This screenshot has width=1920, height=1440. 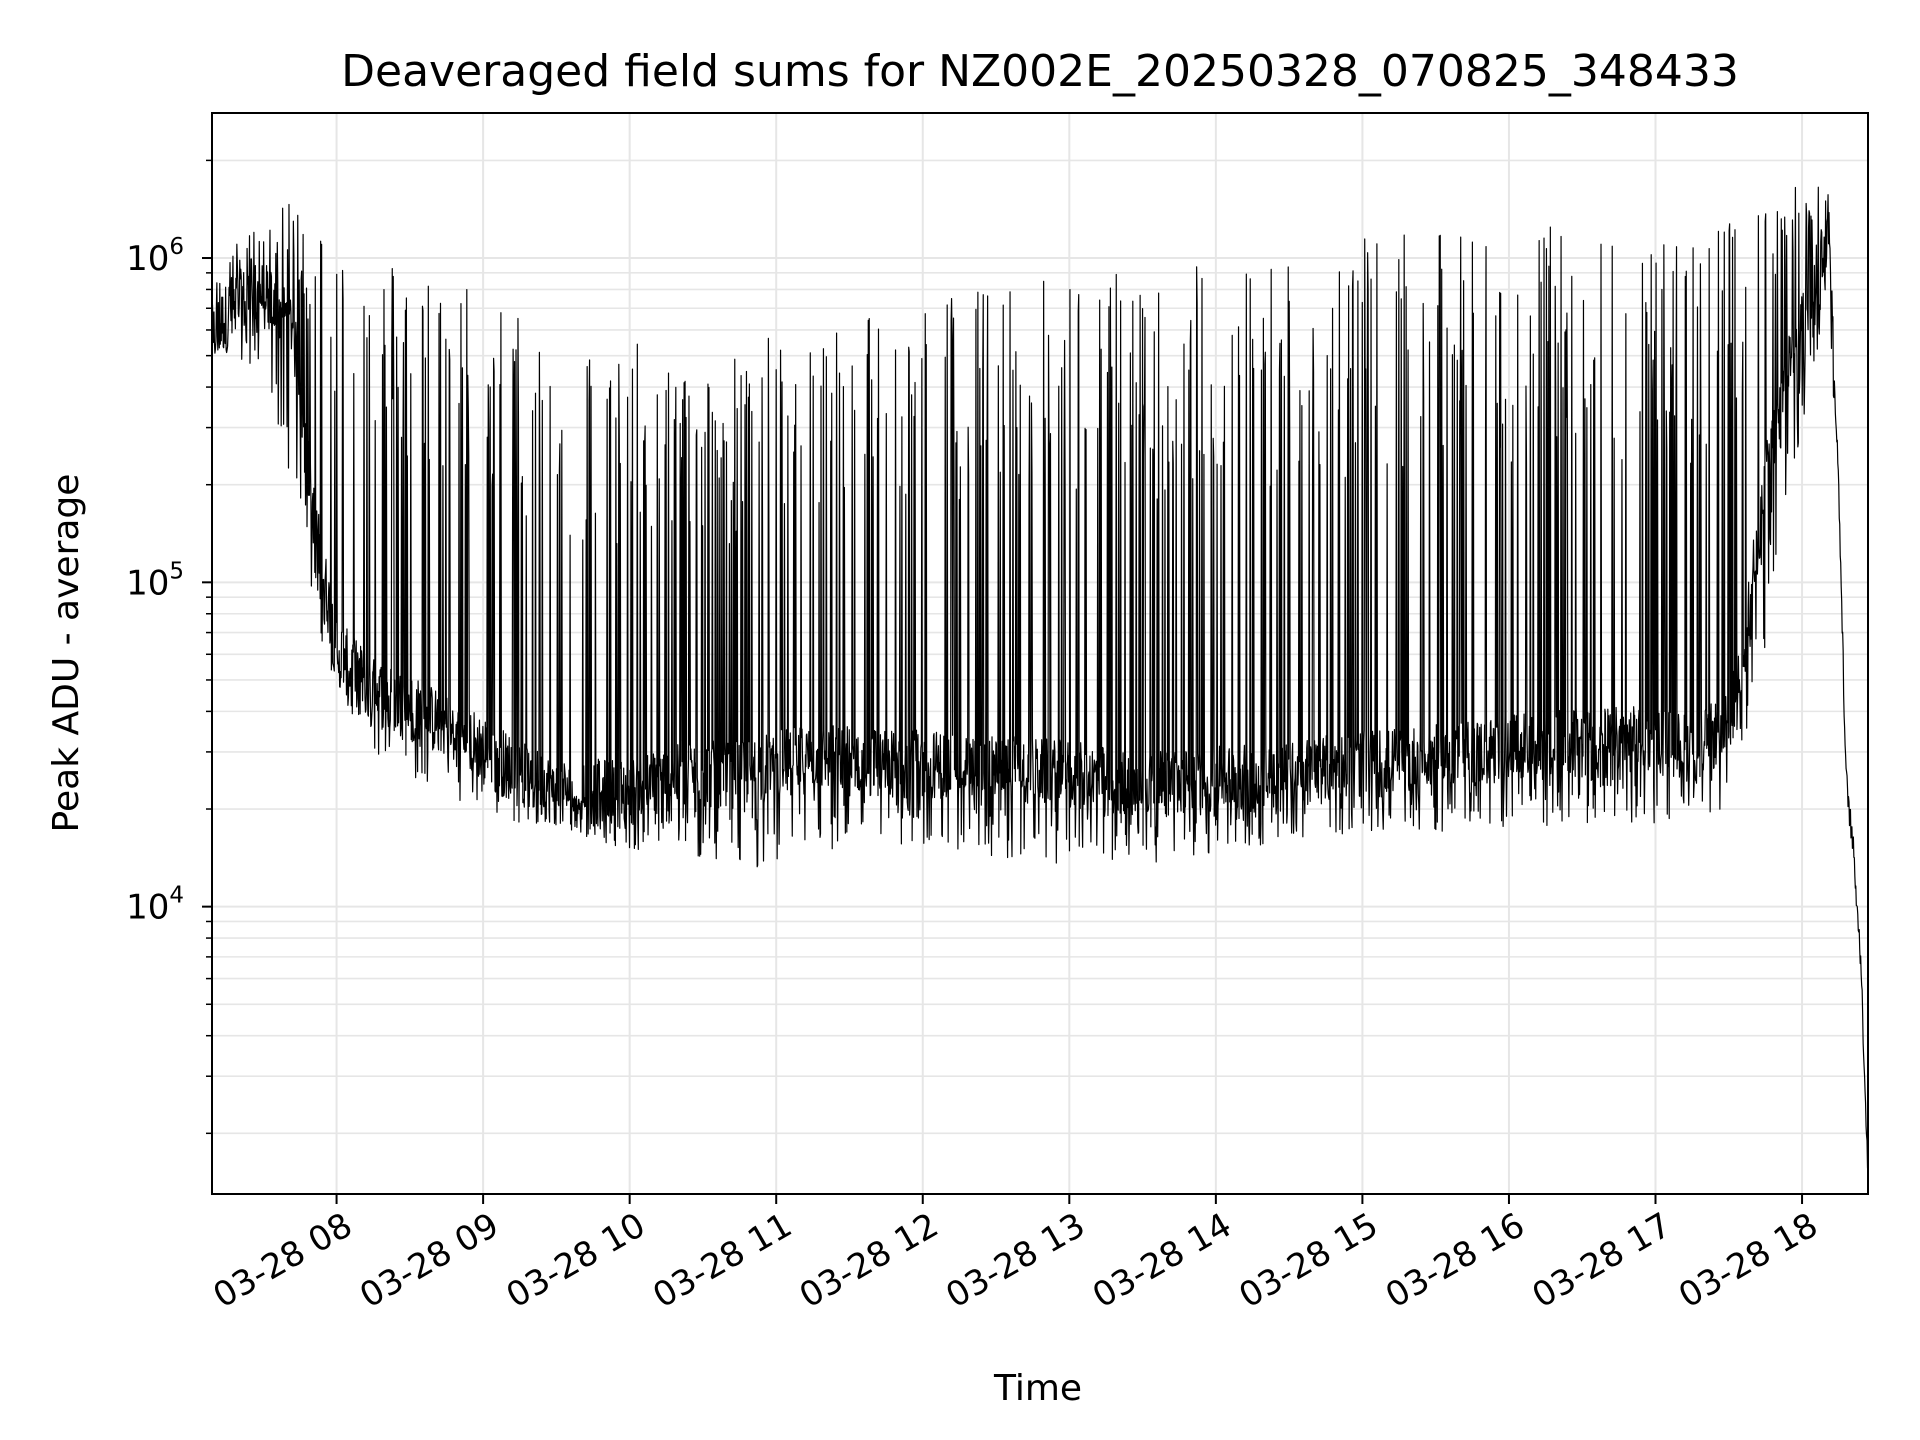 What do you see at coordinates (1037, 1388) in the screenshot?
I see `x-axis-label: Time` at bounding box center [1037, 1388].